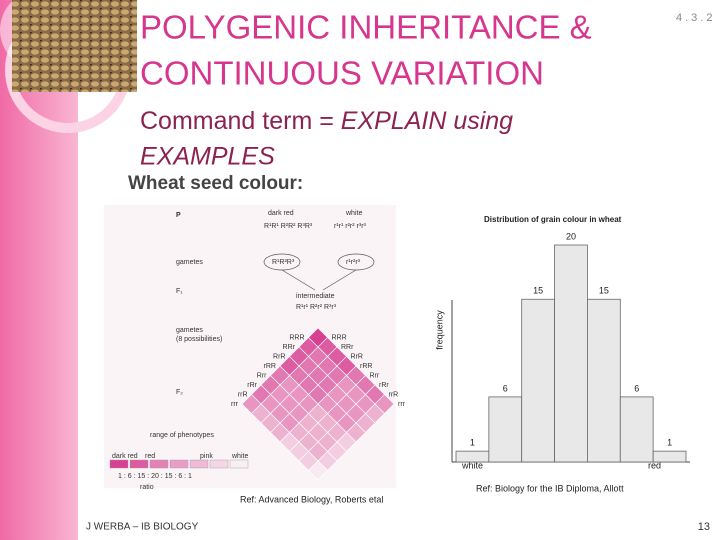 This screenshot has height=540, width=720. What do you see at coordinates (206, 456) in the screenshot?
I see `fig-label: pink` at bounding box center [206, 456].